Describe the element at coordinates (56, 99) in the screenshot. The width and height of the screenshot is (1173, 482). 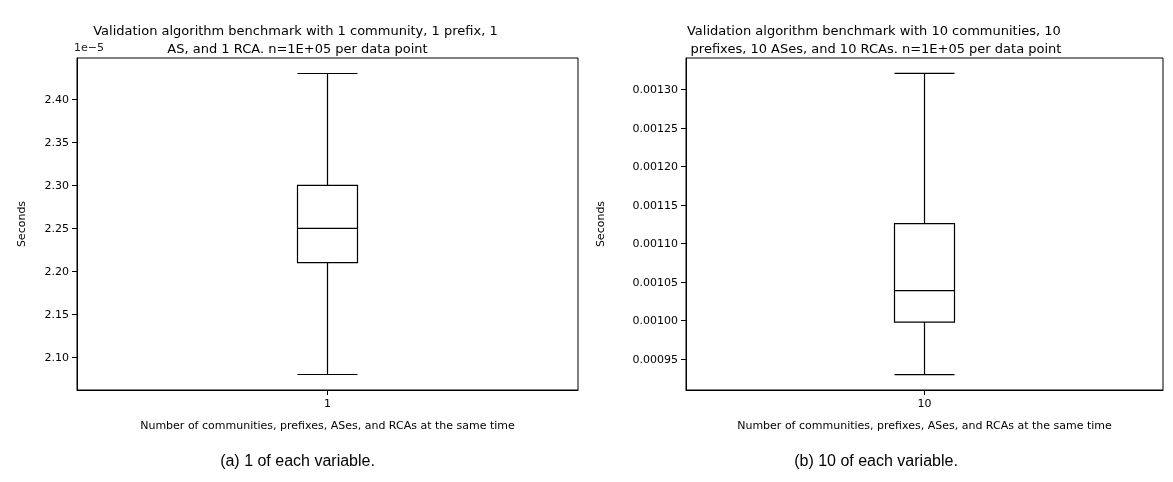
I see `y-tick-label: 2.40` at that location.